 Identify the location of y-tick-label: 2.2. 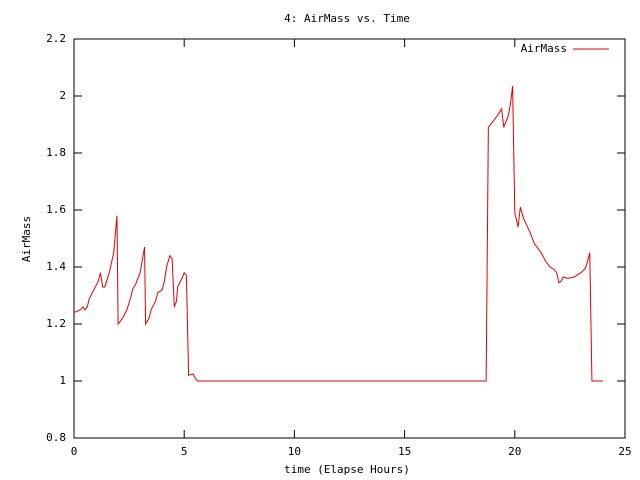
(56, 38).